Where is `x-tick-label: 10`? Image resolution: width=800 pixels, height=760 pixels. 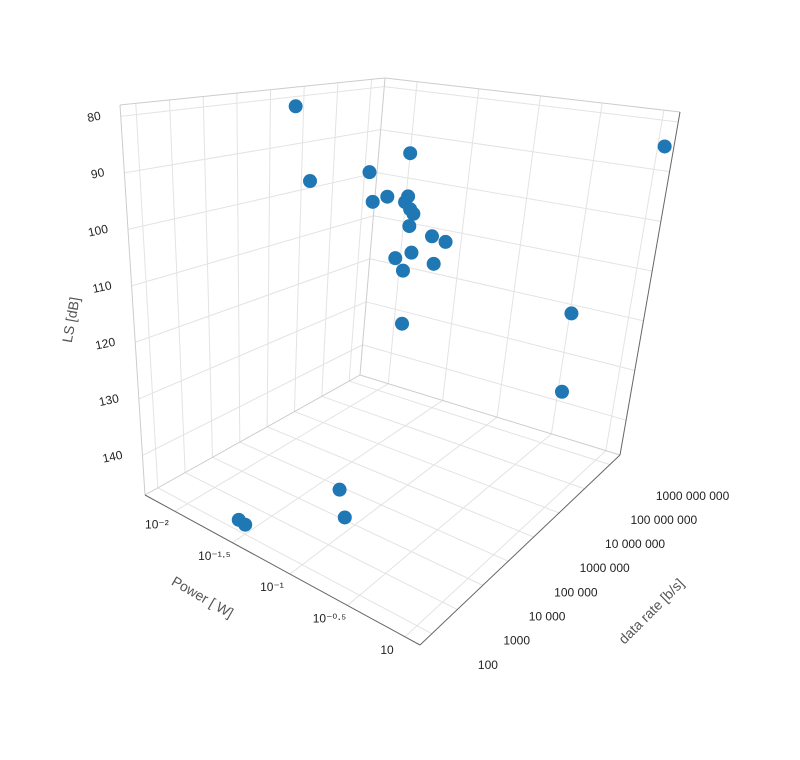
x-tick-label: 10 is located at coordinates (387, 650).